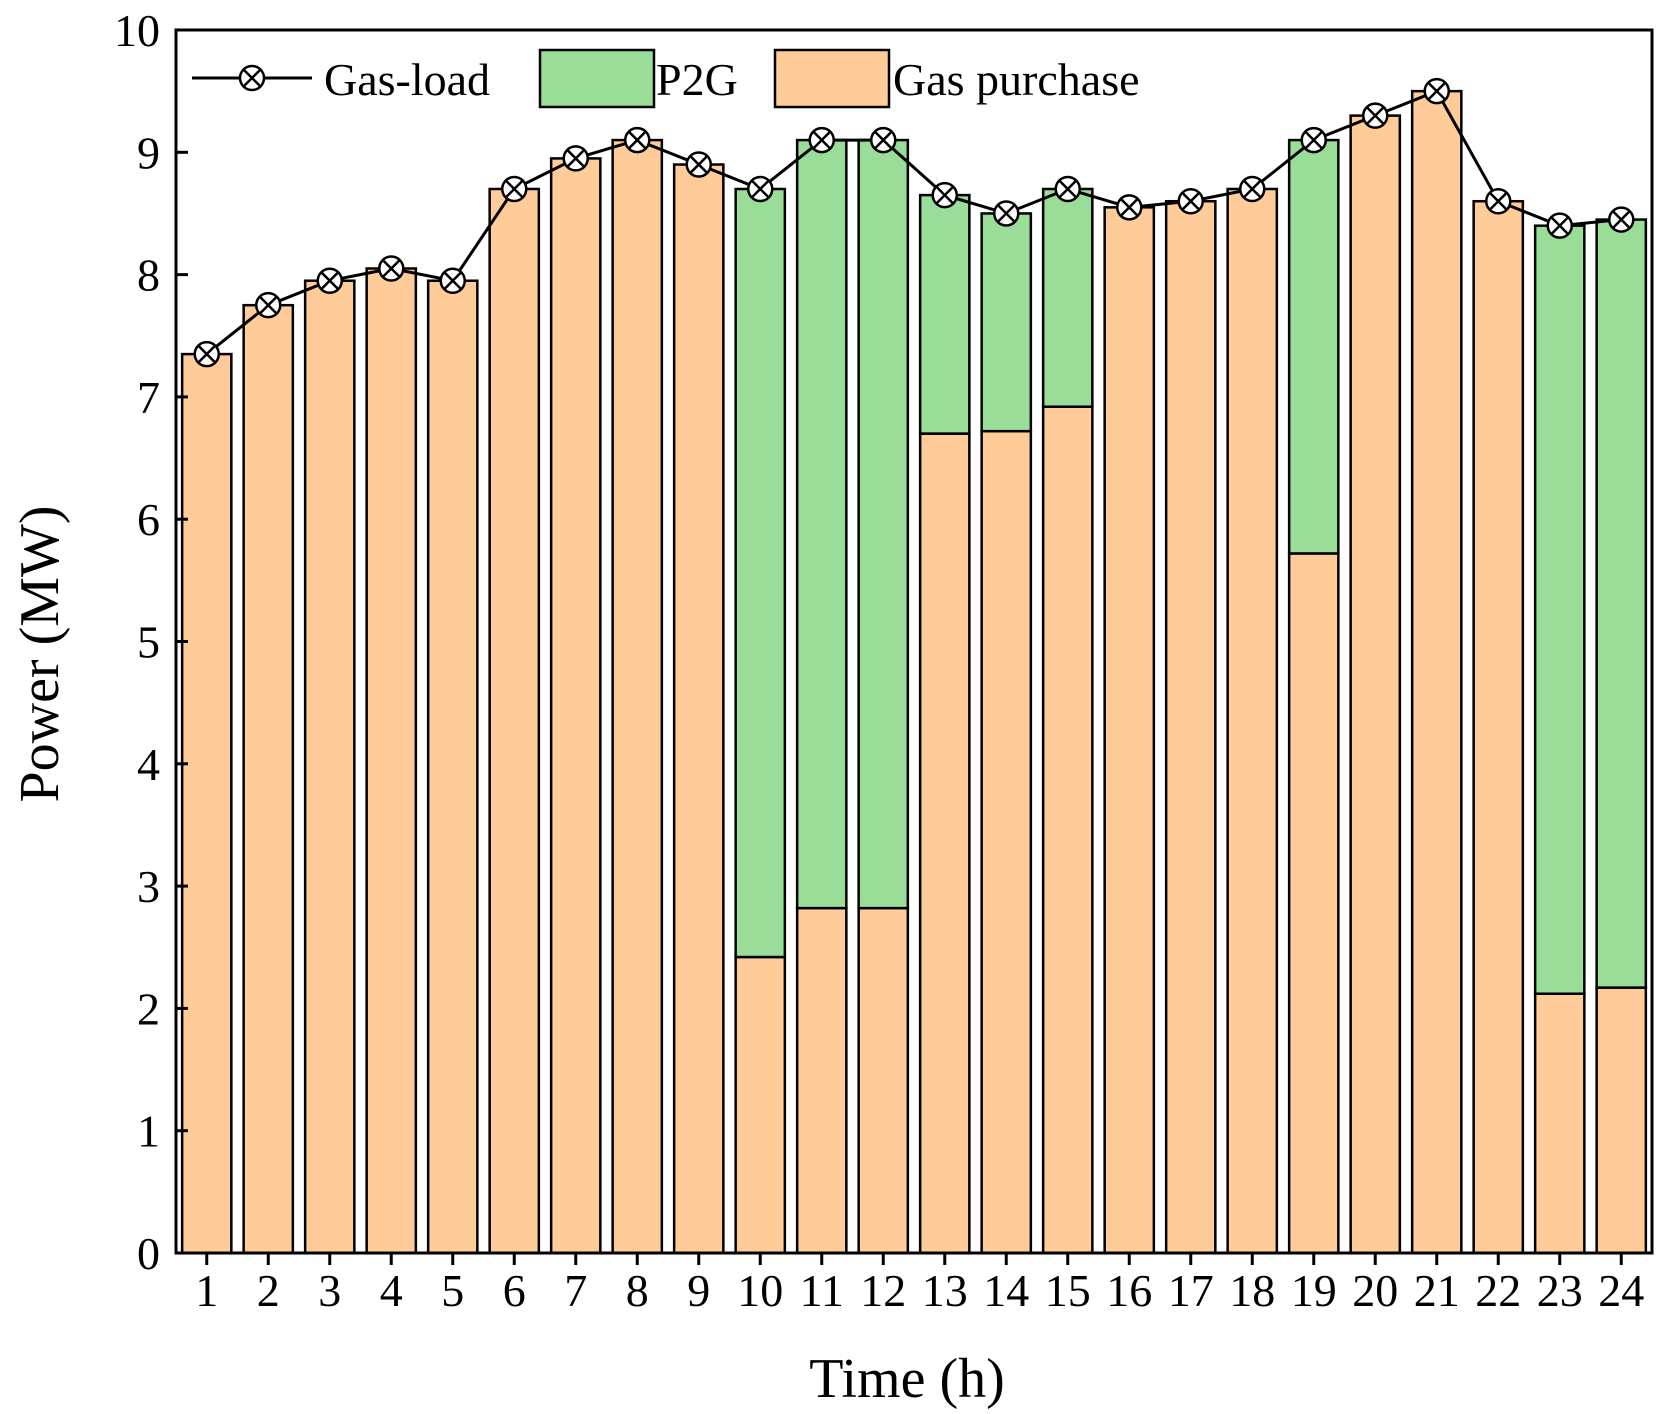 This screenshot has width=1676, height=1414. I want to click on x-tick-label-20: 20, so click(1375, 1290).